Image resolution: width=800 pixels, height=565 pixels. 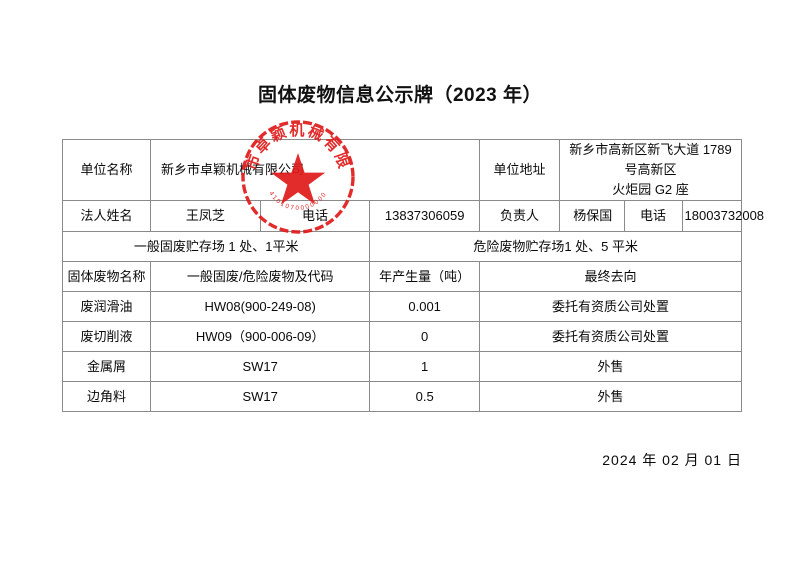 What do you see at coordinates (106, 307) in the screenshot?
I see `waste-name: 废润滑油` at bounding box center [106, 307].